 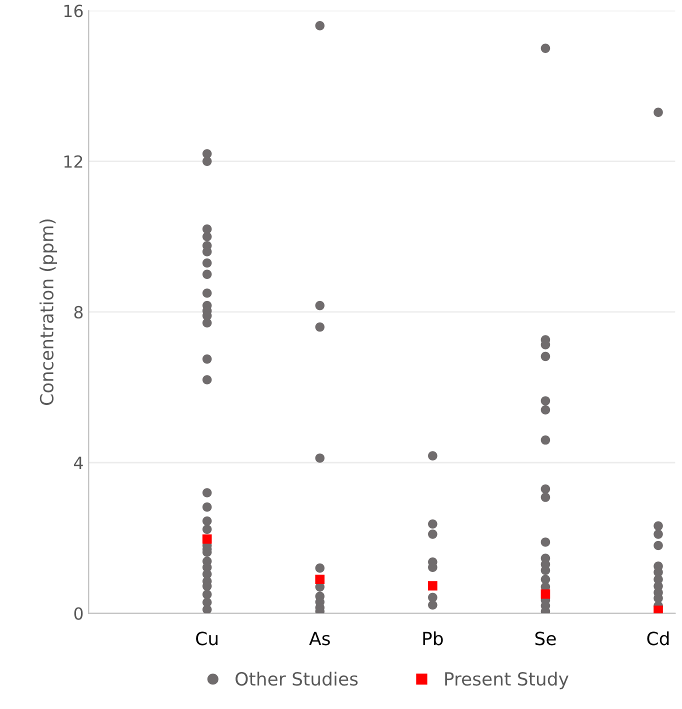 I want to click on y-tick-label: 8, so click(x=78, y=312).